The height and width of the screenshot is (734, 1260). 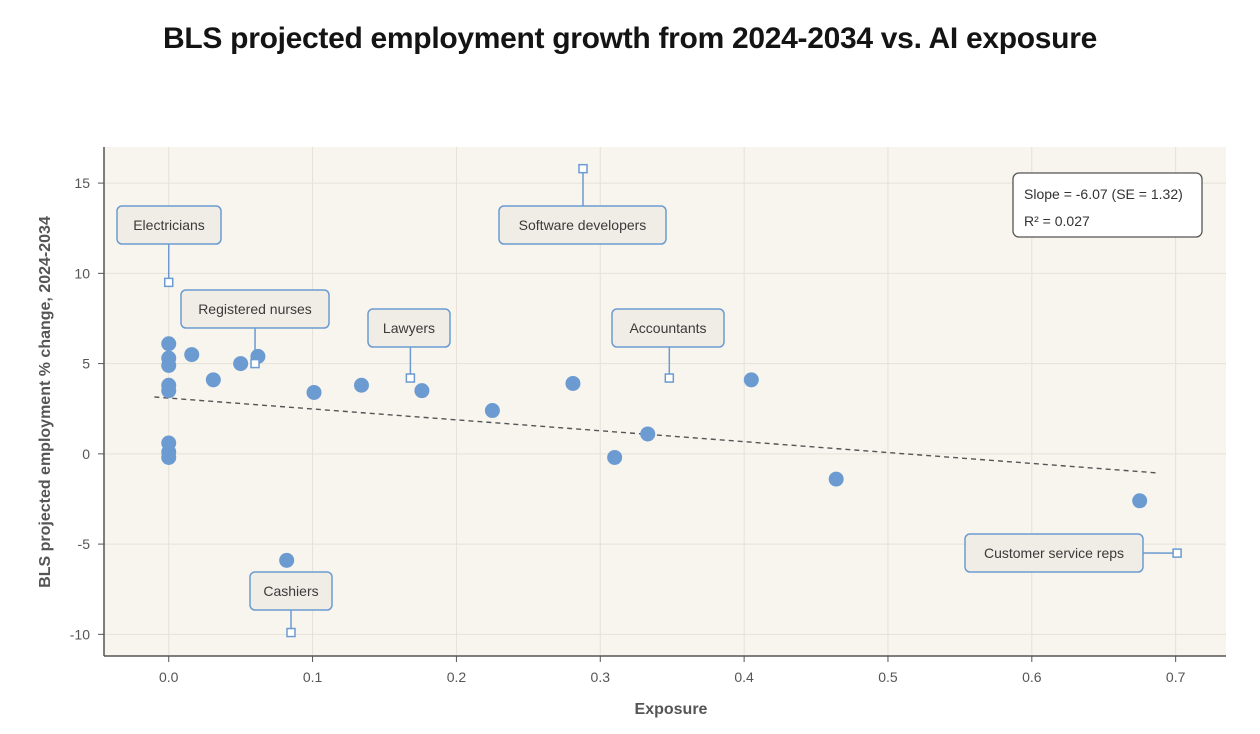 What do you see at coordinates (582, 204) in the screenshot?
I see `annotation-software-developers: Software developers` at bounding box center [582, 204].